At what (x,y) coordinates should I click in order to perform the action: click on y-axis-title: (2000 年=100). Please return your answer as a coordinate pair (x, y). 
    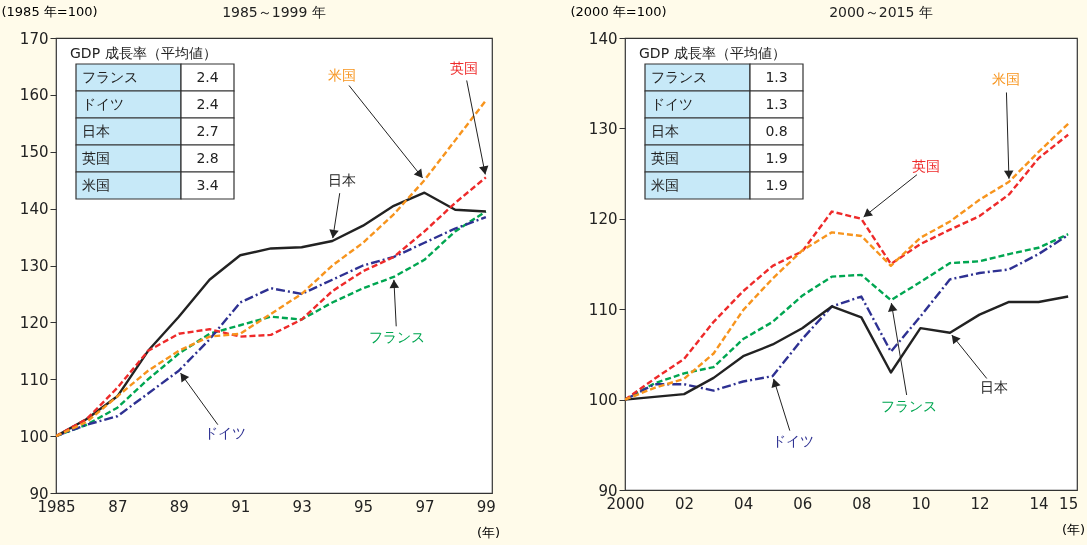
    Looking at the image, I should click on (618, 11).